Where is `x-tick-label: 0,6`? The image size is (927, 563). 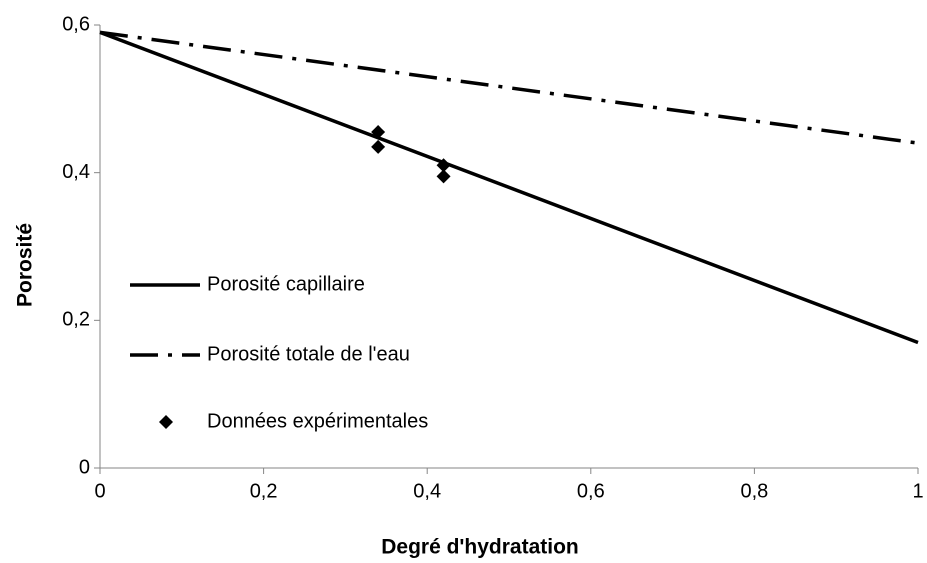
x-tick-label: 0,6 is located at coordinates (591, 491).